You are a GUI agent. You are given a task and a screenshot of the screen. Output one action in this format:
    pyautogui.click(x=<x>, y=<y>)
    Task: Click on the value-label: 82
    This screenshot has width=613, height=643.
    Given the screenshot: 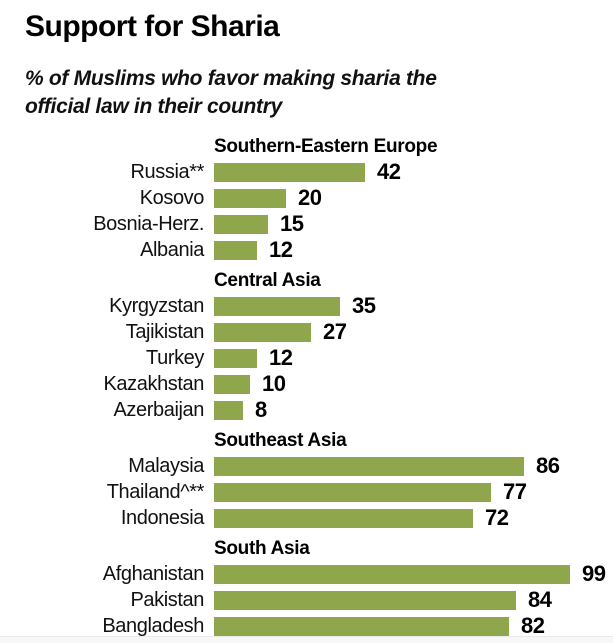 What is the action you would take?
    pyautogui.click(x=533, y=625)
    